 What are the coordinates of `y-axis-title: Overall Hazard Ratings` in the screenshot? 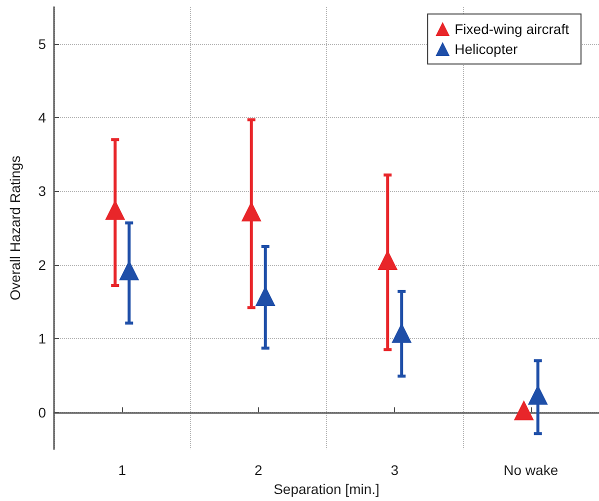 It's located at (15, 228).